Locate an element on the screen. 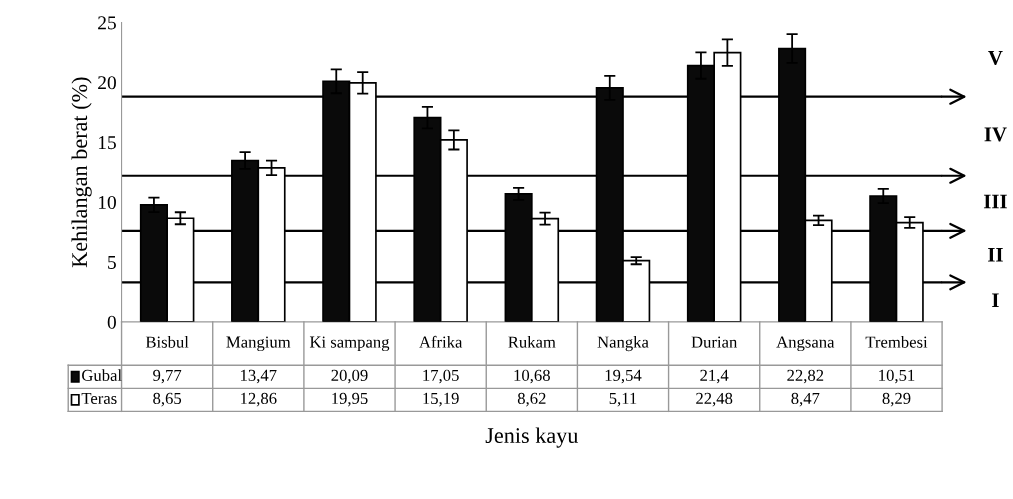 Image resolution: width=1013 pixels, height=499 pixels. data-label: 17,05 is located at coordinates (441, 376).